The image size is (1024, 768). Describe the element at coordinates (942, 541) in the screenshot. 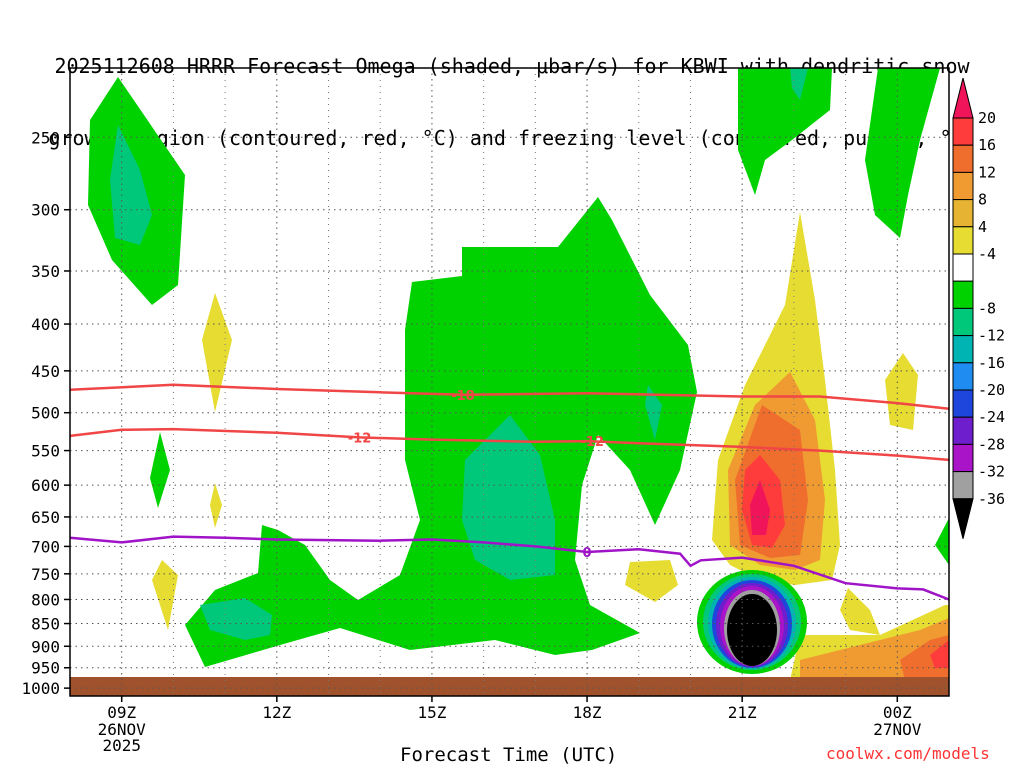

I see `green-region-right-edge` at that location.